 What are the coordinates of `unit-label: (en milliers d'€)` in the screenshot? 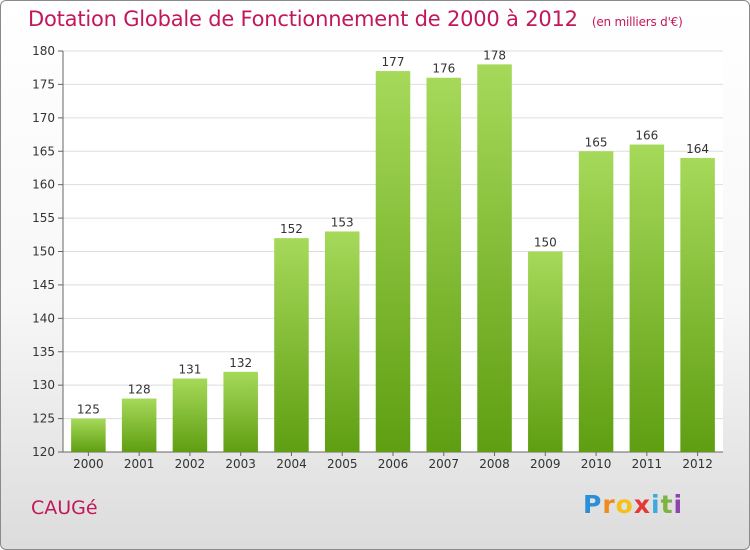 It's located at (637, 22).